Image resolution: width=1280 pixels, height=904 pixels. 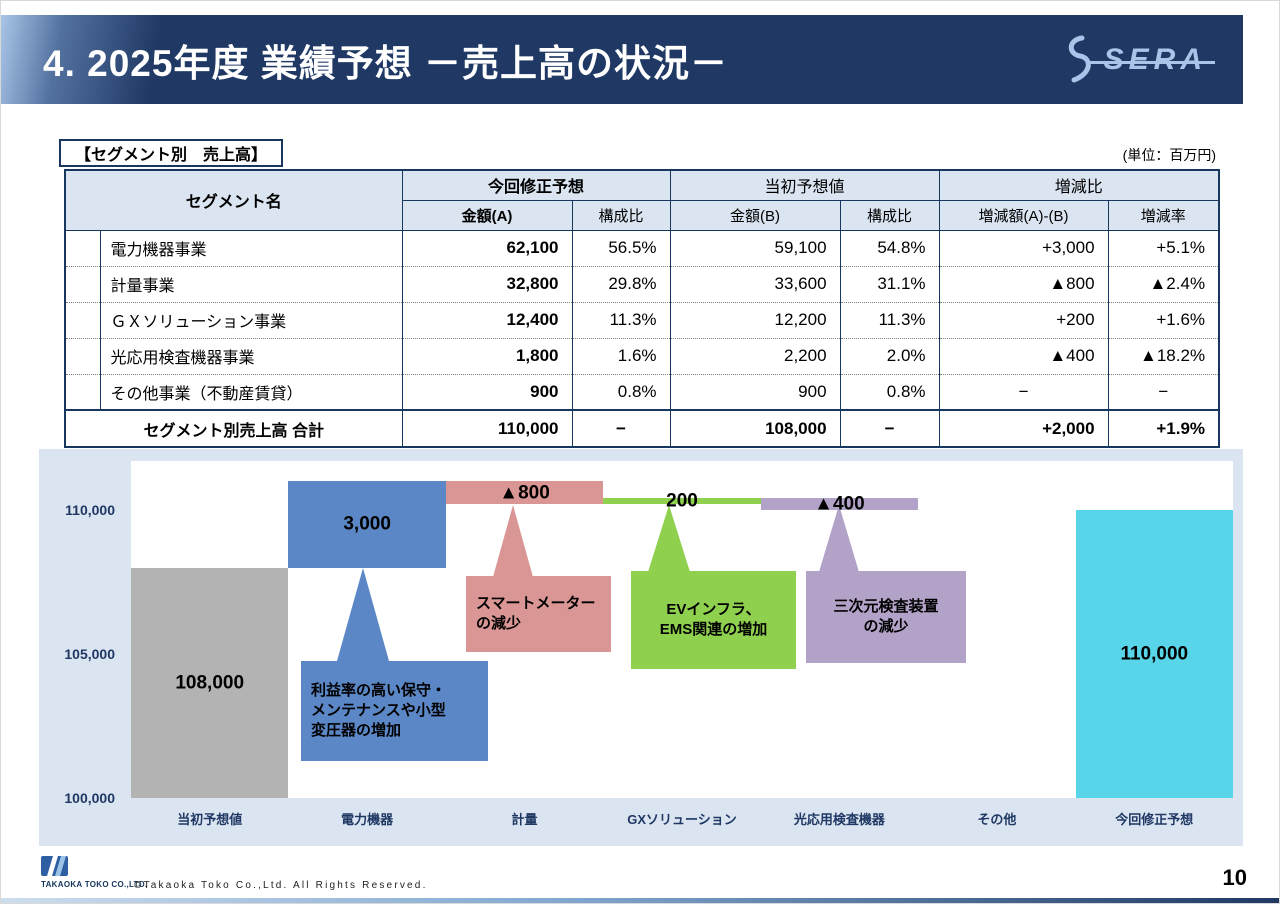 What do you see at coordinates (251, 355) in the screenshot?
I see `segment-name: 光応用検査機器事業` at bounding box center [251, 355].